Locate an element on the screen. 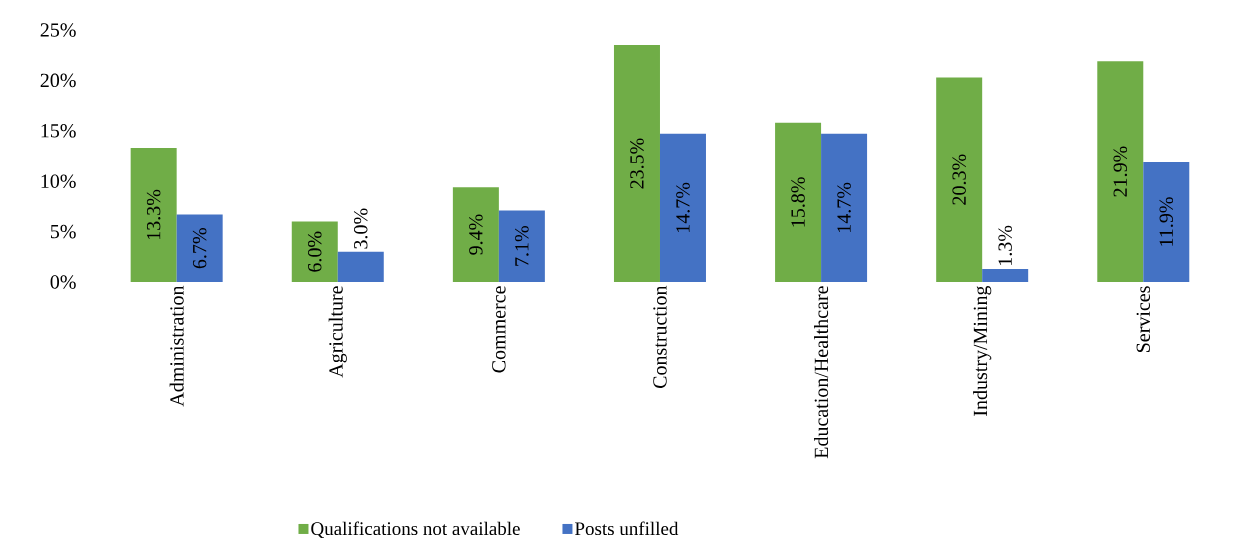 The width and height of the screenshot is (1248, 550). data-label: 15.8% is located at coordinates (798, 202).